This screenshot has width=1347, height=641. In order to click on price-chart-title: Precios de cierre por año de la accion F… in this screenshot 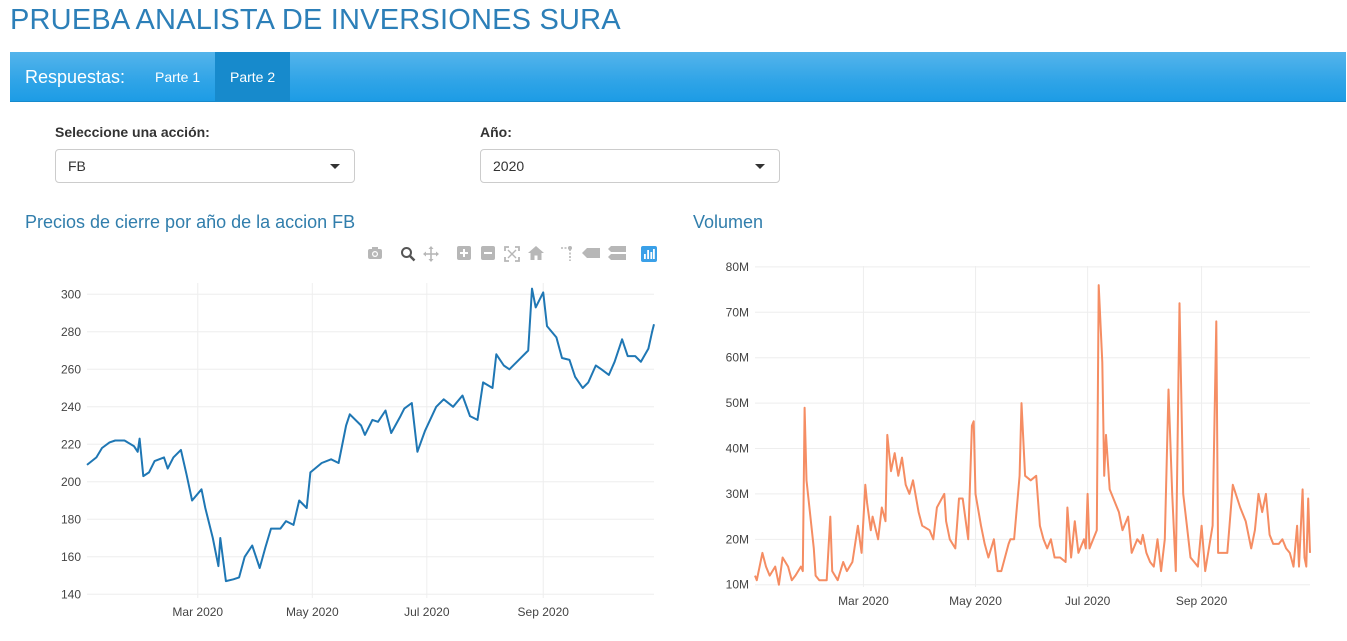, I will do `click(190, 222)`.